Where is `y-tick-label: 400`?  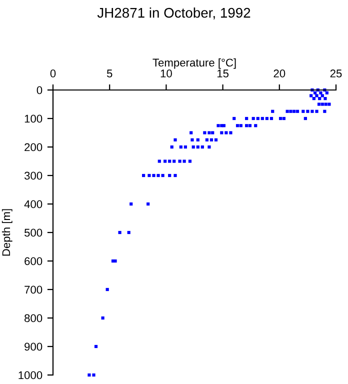 y-tick-label: 400 is located at coordinates (33, 204).